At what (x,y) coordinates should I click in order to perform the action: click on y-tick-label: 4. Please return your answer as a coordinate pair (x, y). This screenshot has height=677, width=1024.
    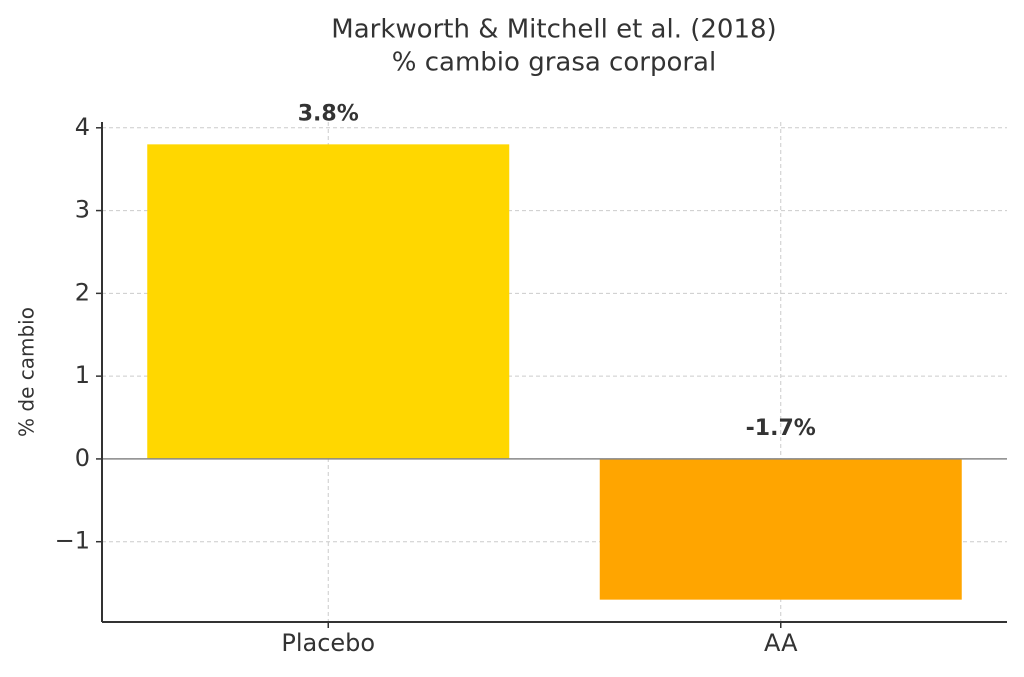
    Looking at the image, I should click on (82, 127).